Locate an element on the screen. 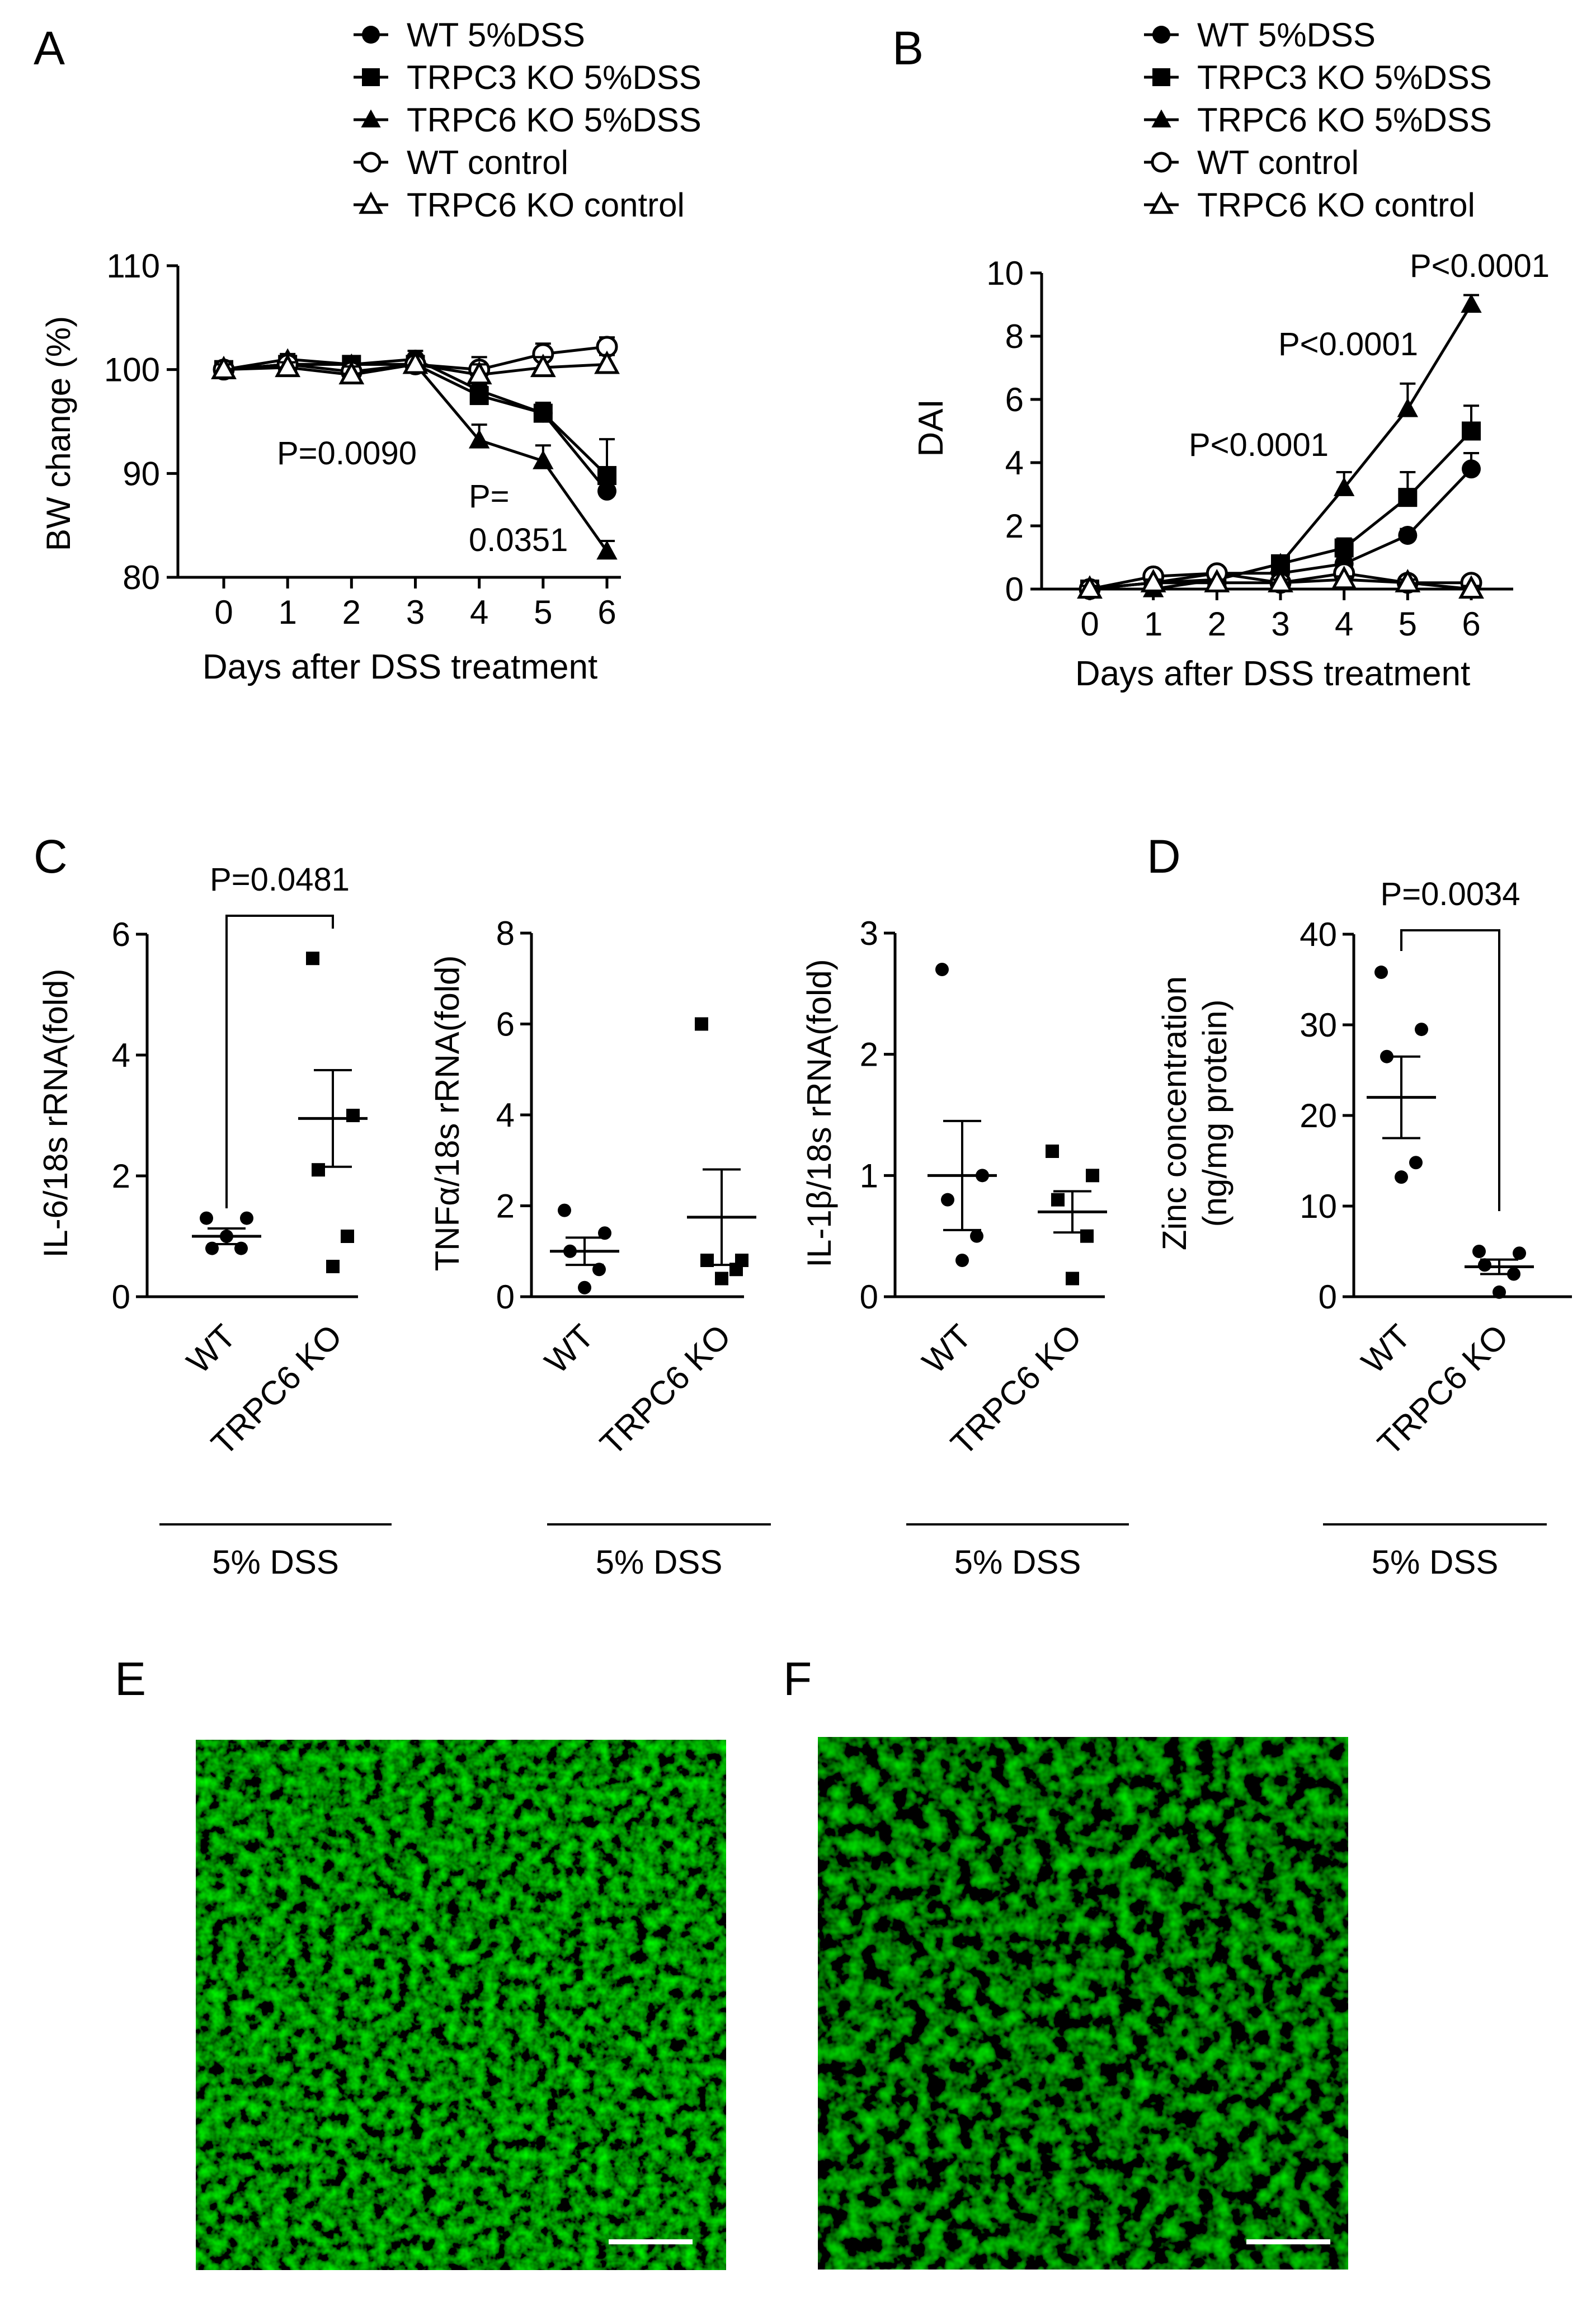  panel-letter-f: F is located at coordinates (797, 1678).